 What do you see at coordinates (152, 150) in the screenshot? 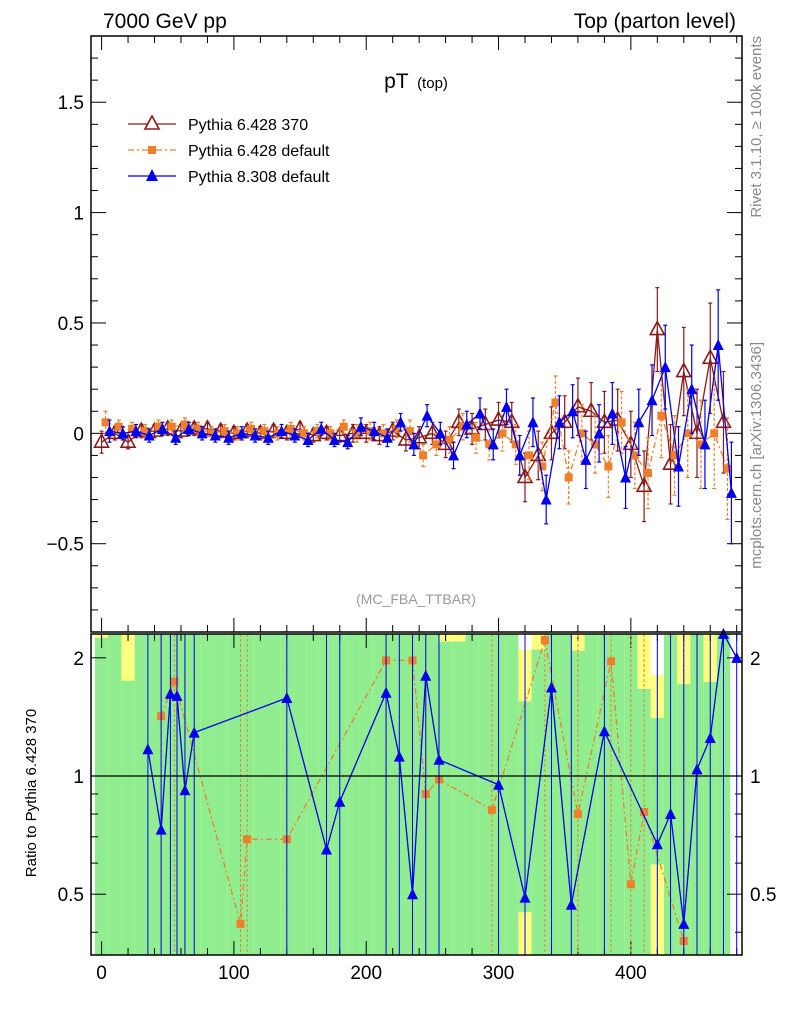
I see `square-marker-icon` at bounding box center [152, 150].